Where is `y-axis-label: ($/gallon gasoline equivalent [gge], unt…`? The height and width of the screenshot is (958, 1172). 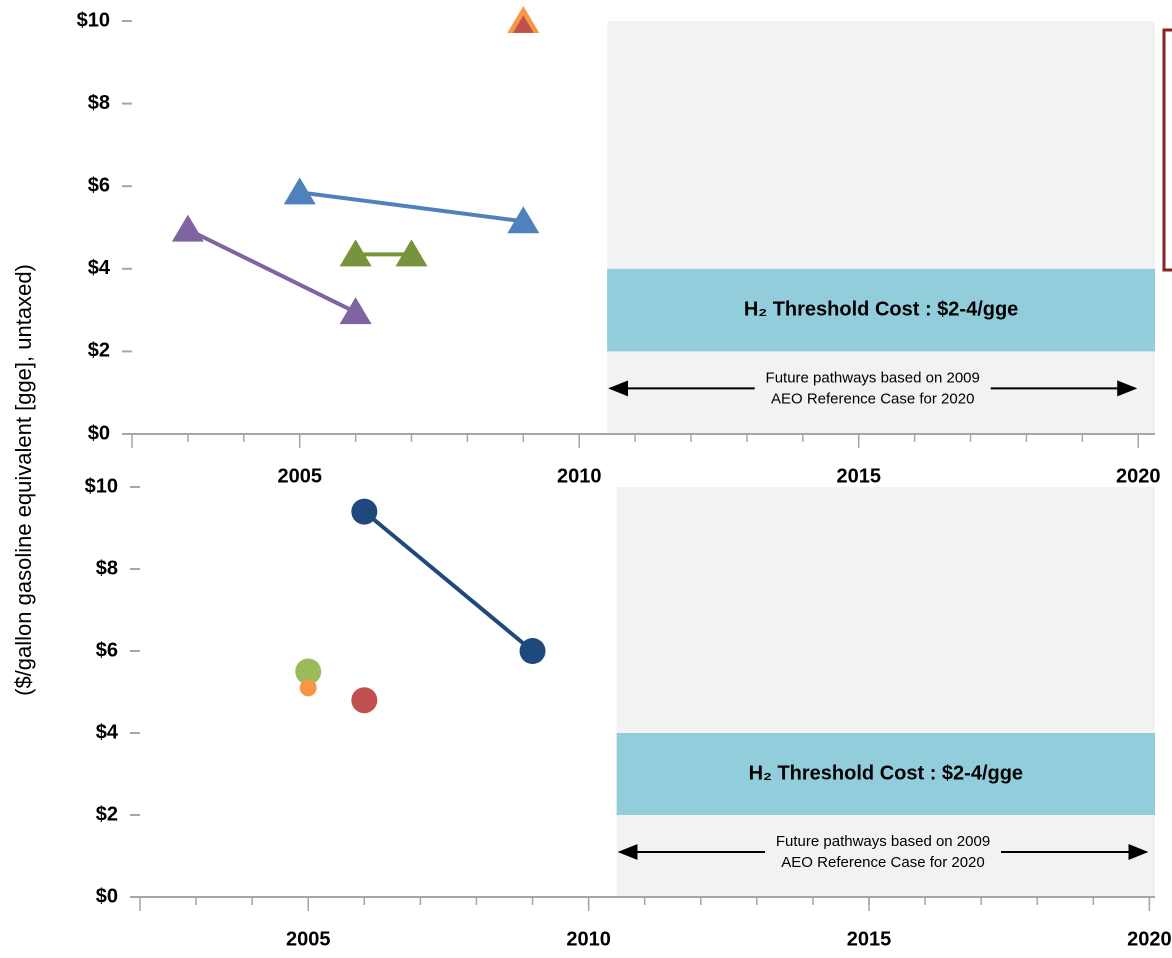
y-axis-label: ($/gallon gasoline equivalent [gge], unt… is located at coordinates (23, 480).